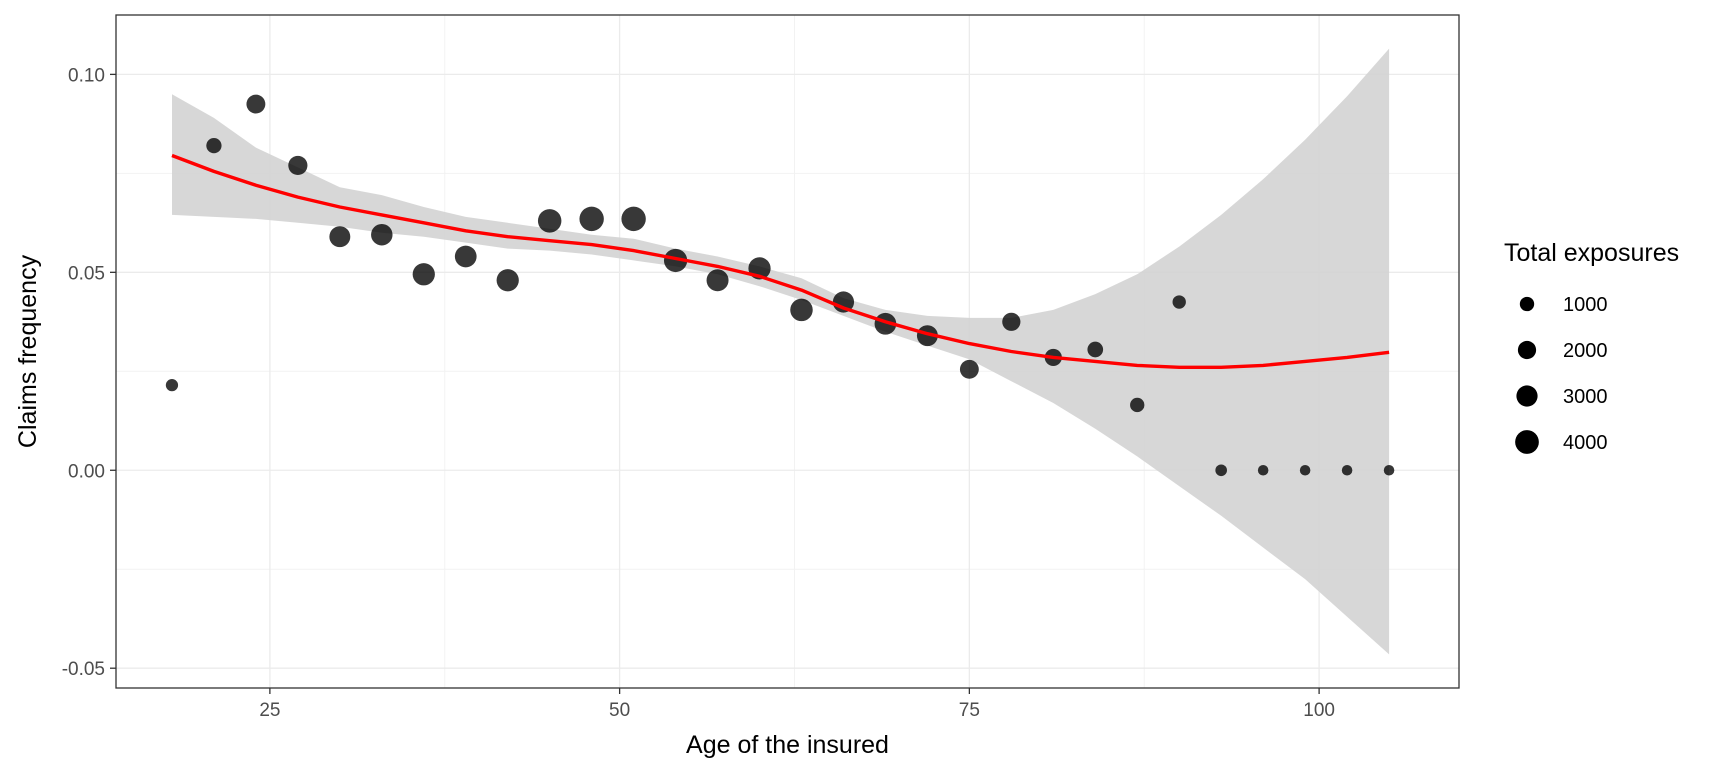 This screenshot has height=768, width=1728. Describe the element at coordinates (1591, 253) in the screenshot. I see `legend-title: Total exposures` at that location.